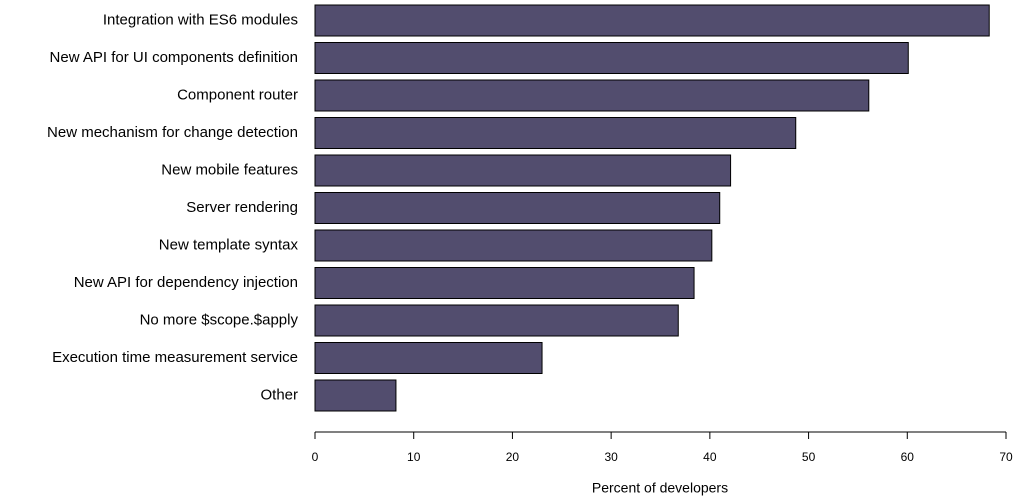  What do you see at coordinates (315, 457) in the screenshot?
I see `x-tick-label: 0` at bounding box center [315, 457].